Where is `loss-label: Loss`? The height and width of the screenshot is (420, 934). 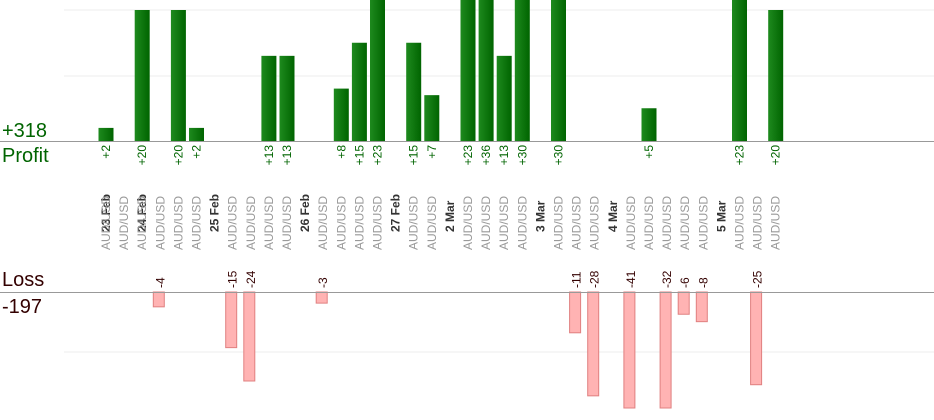
loss-label: Loss is located at coordinates (23, 280).